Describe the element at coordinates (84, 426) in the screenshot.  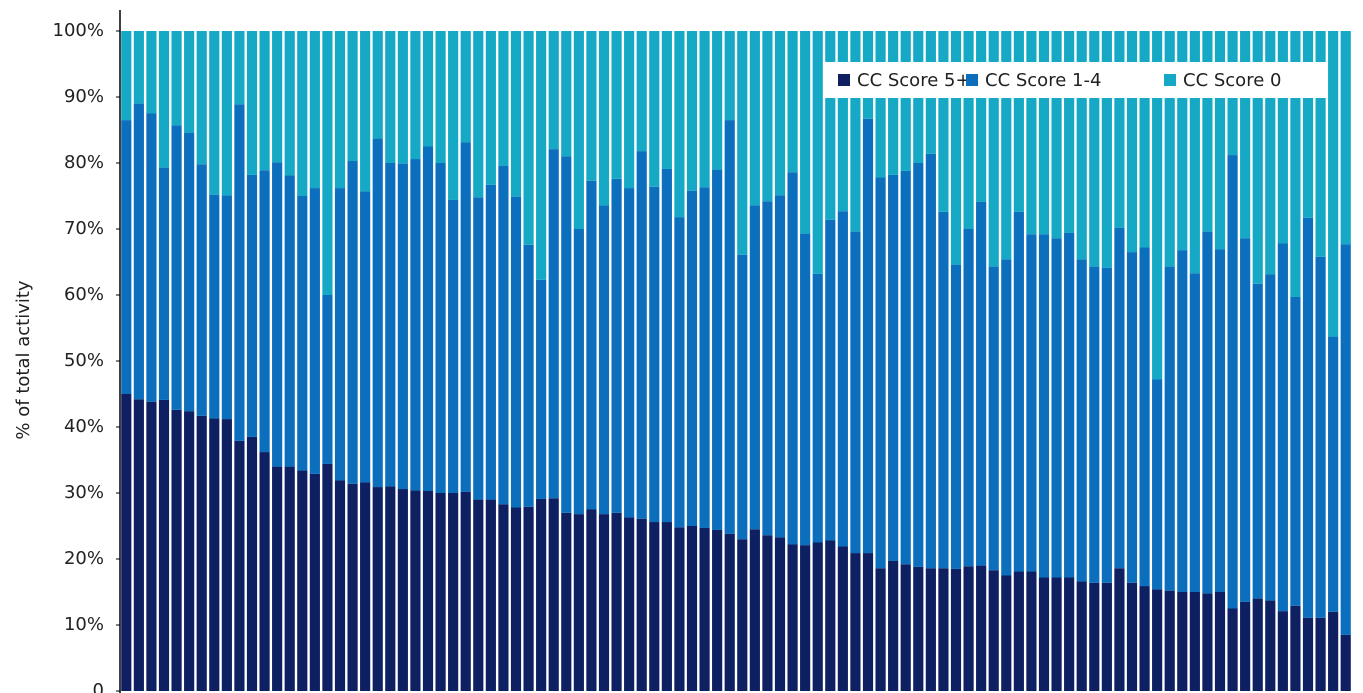
I see `y-tick-label: 40%` at that location.